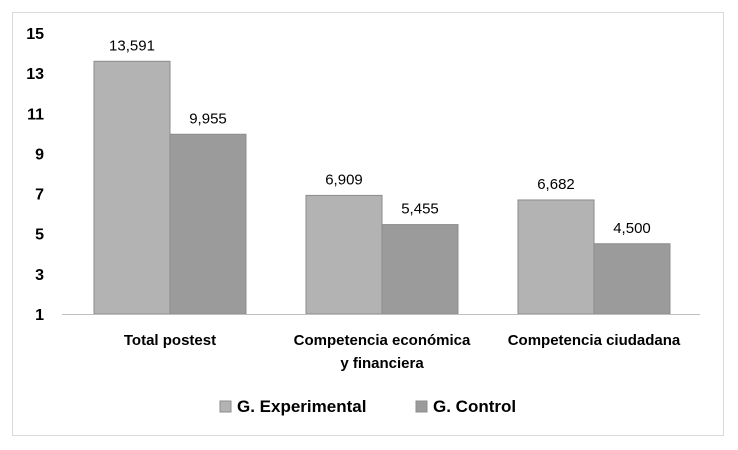  I want to click on y-tick-label: 7, so click(39, 195).